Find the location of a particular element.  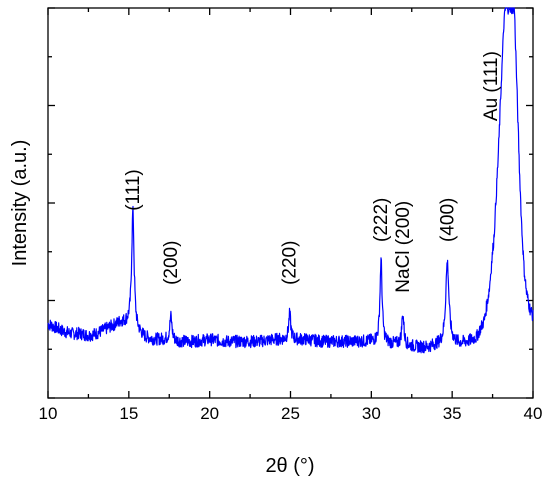

peak-annotation: (222) is located at coordinates (381, 220).